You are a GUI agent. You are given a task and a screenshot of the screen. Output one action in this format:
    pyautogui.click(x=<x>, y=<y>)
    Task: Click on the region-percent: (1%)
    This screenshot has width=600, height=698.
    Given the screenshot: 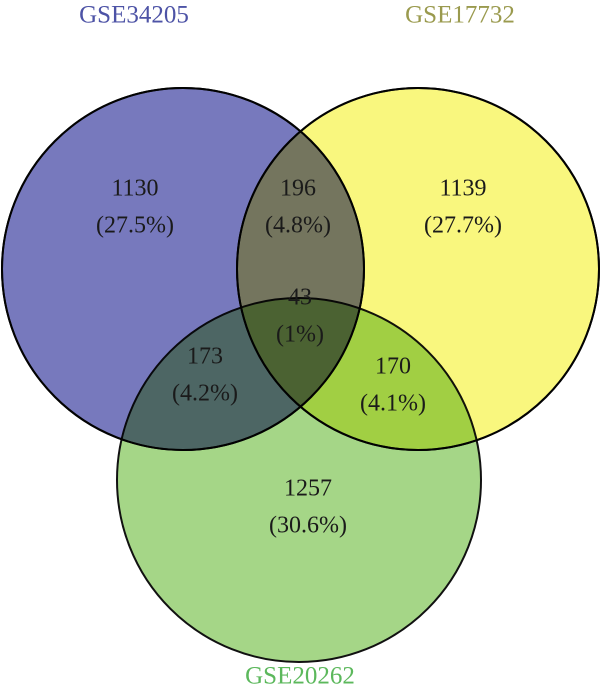 What is the action you would take?
    pyautogui.click(x=300, y=335)
    